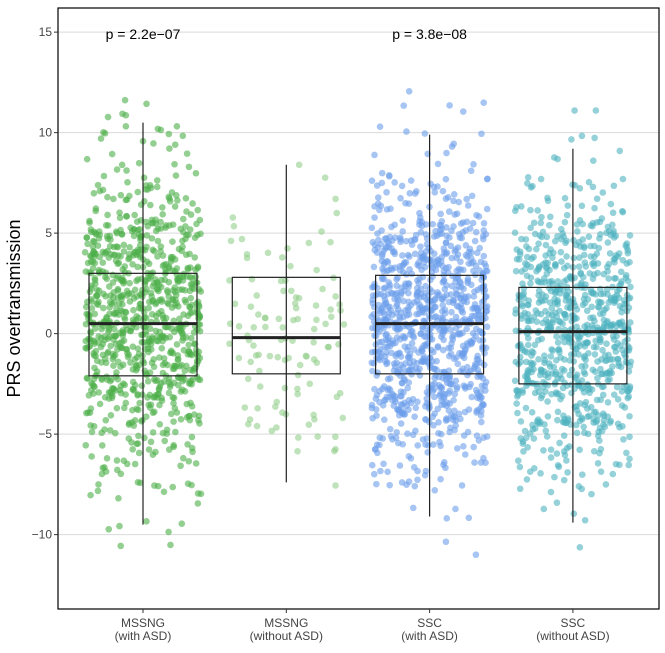 Image resolution: width=665 pixels, height=653 pixels. Describe the element at coordinates (48, 334) in the screenshot. I see `y-tick-label: 0` at that location.